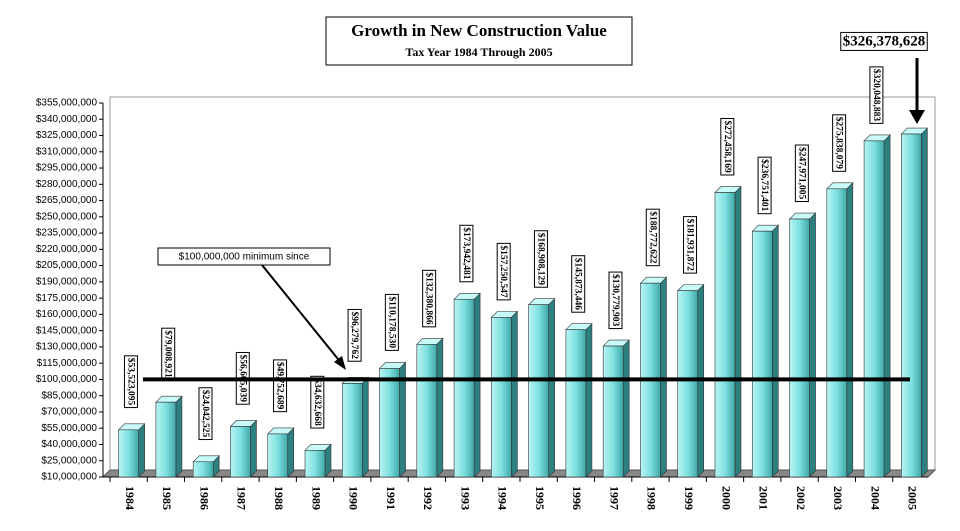 The image size is (960, 531). I want to click on x-tick-label: 1991, so click(391, 498).